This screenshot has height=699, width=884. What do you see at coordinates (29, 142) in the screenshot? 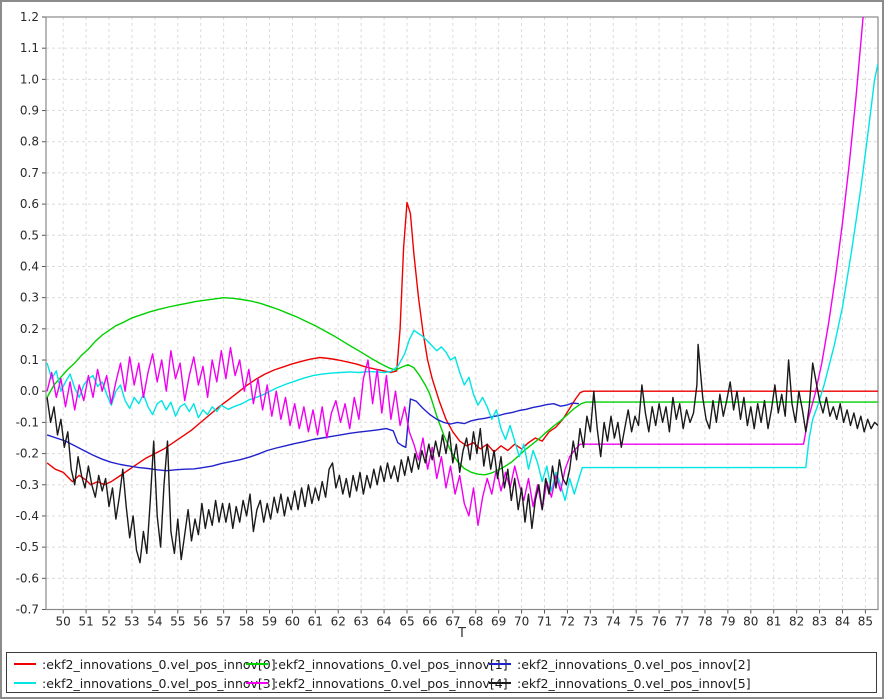
I see `y-tick-label: 0.8` at bounding box center [29, 142].